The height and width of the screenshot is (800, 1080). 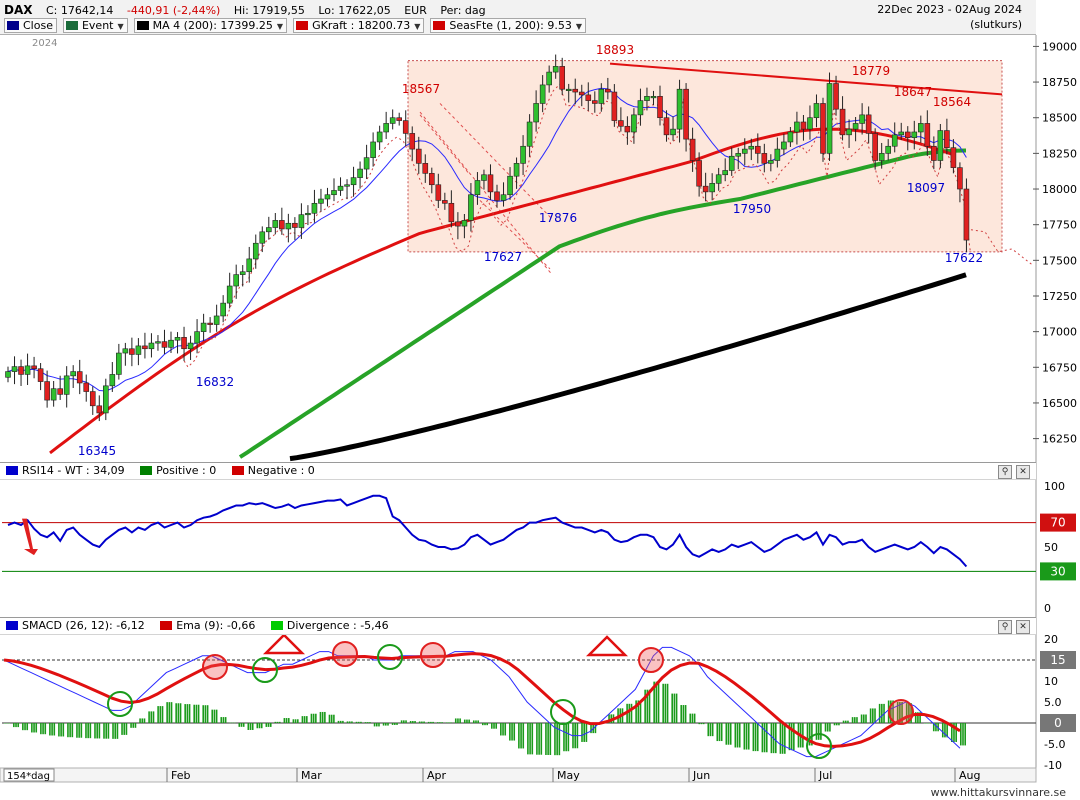 I want to click on price-annotation: 18647, so click(x=913, y=92).